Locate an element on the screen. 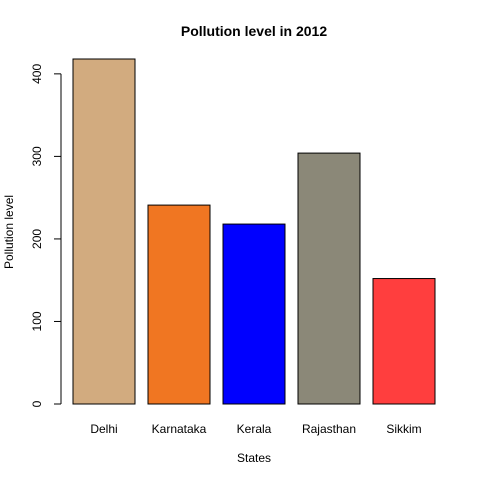 The width and height of the screenshot is (480, 480). y-axis-title: Pollution level is located at coordinates (9, 232).